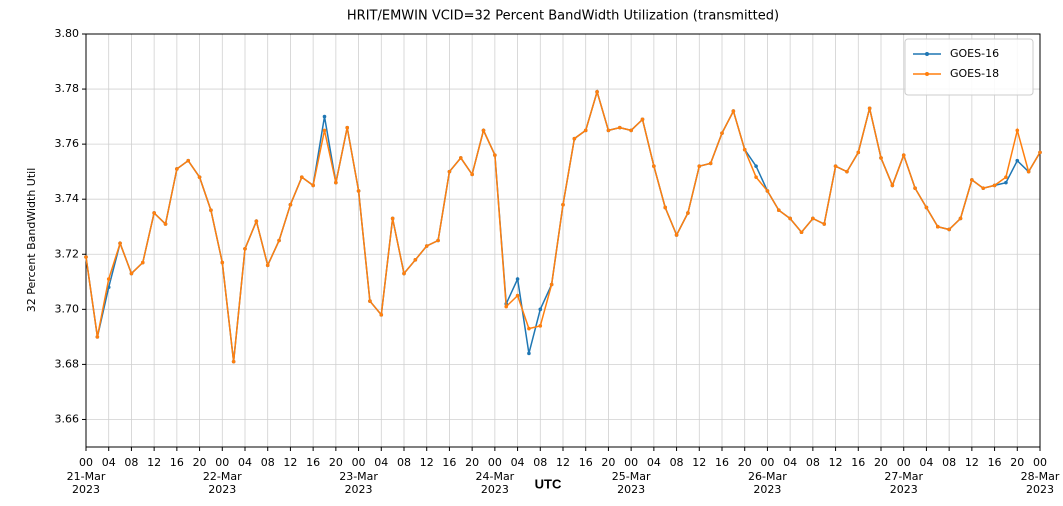  Describe the element at coordinates (67, 33) in the screenshot. I see `y-tick-label: 3.80` at that location.